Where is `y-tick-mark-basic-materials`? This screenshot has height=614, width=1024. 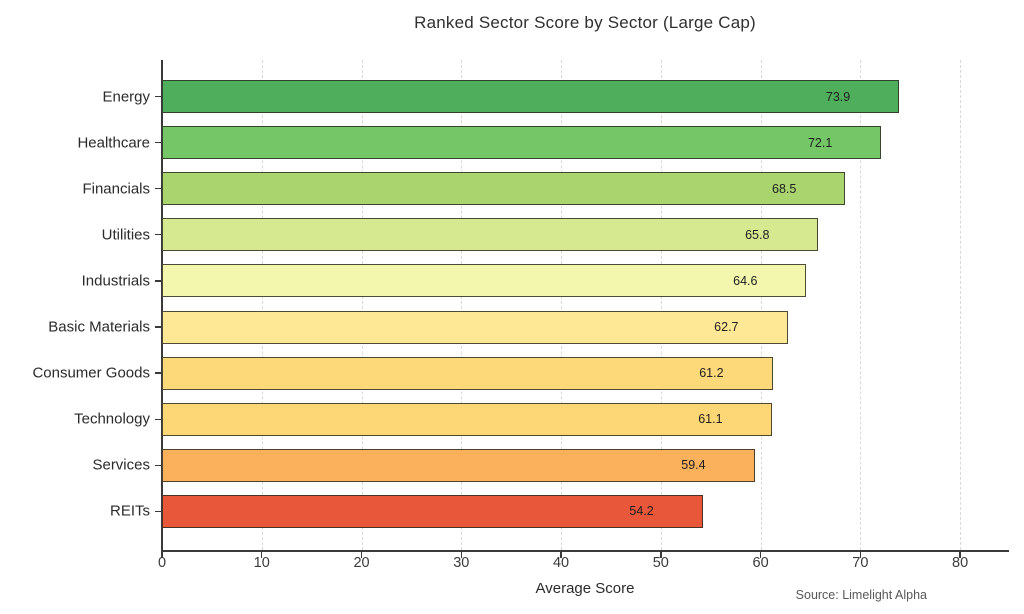 y-tick-mark-basic-materials is located at coordinates (158, 327).